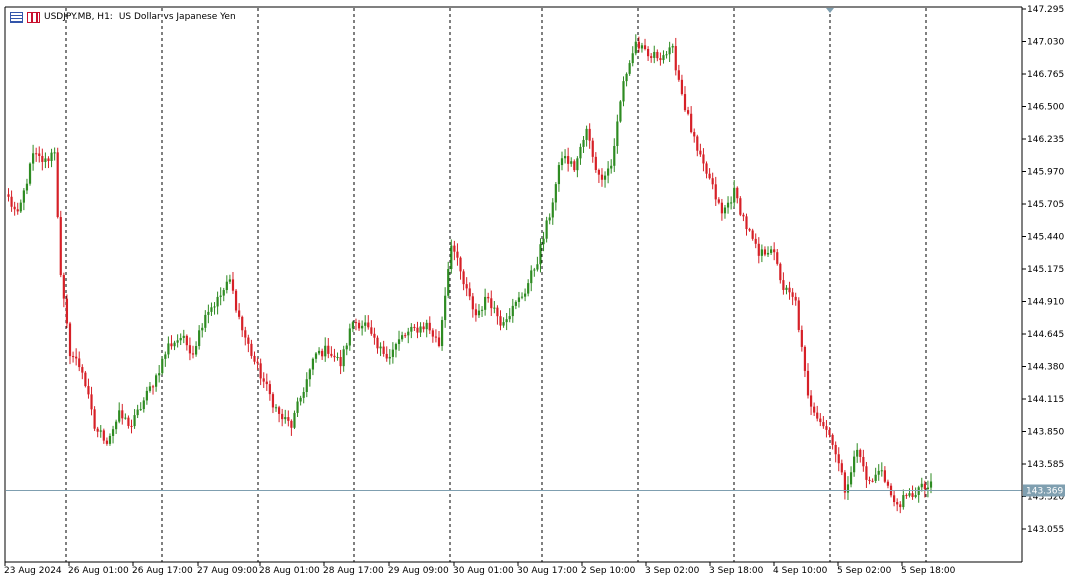 The height and width of the screenshot is (582, 1075). Describe the element at coordinates (1045, 173) in the screenshot. I see `price-tick-label: 145.970` at that location.